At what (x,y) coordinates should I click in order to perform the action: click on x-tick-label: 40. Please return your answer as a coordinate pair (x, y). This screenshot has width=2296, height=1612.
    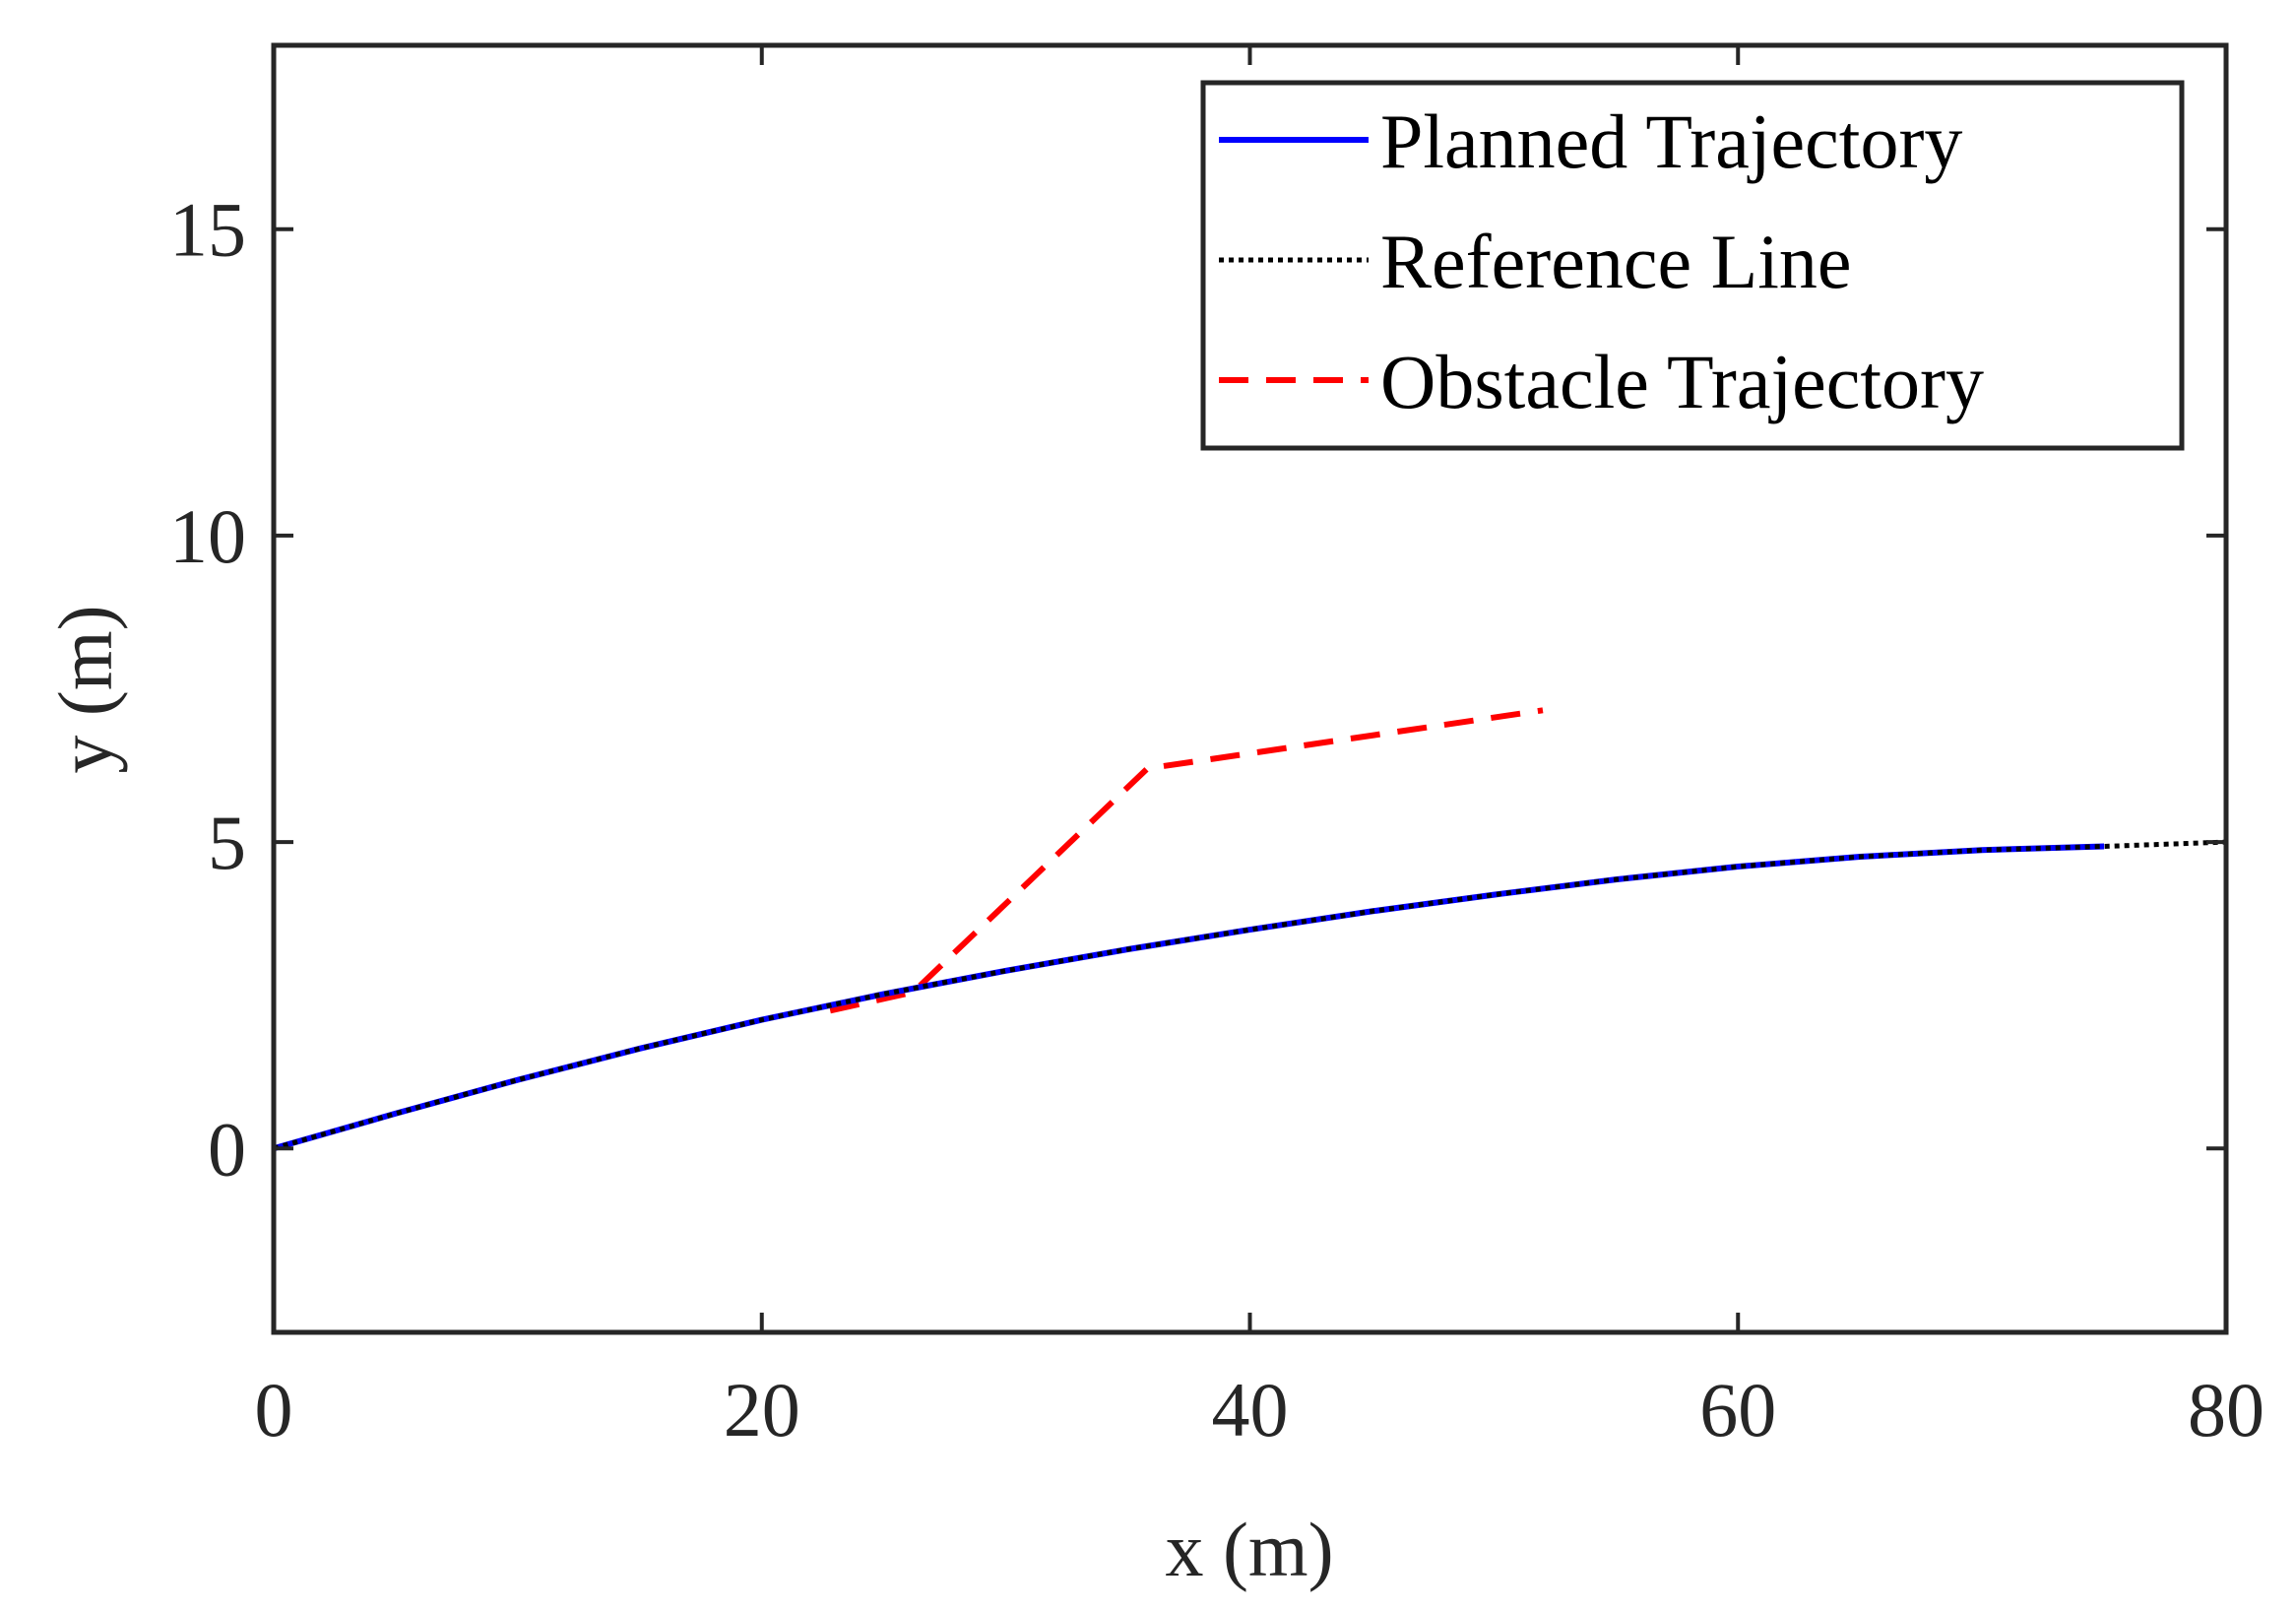
    Looking at the image, I should click on (1250, 1409).